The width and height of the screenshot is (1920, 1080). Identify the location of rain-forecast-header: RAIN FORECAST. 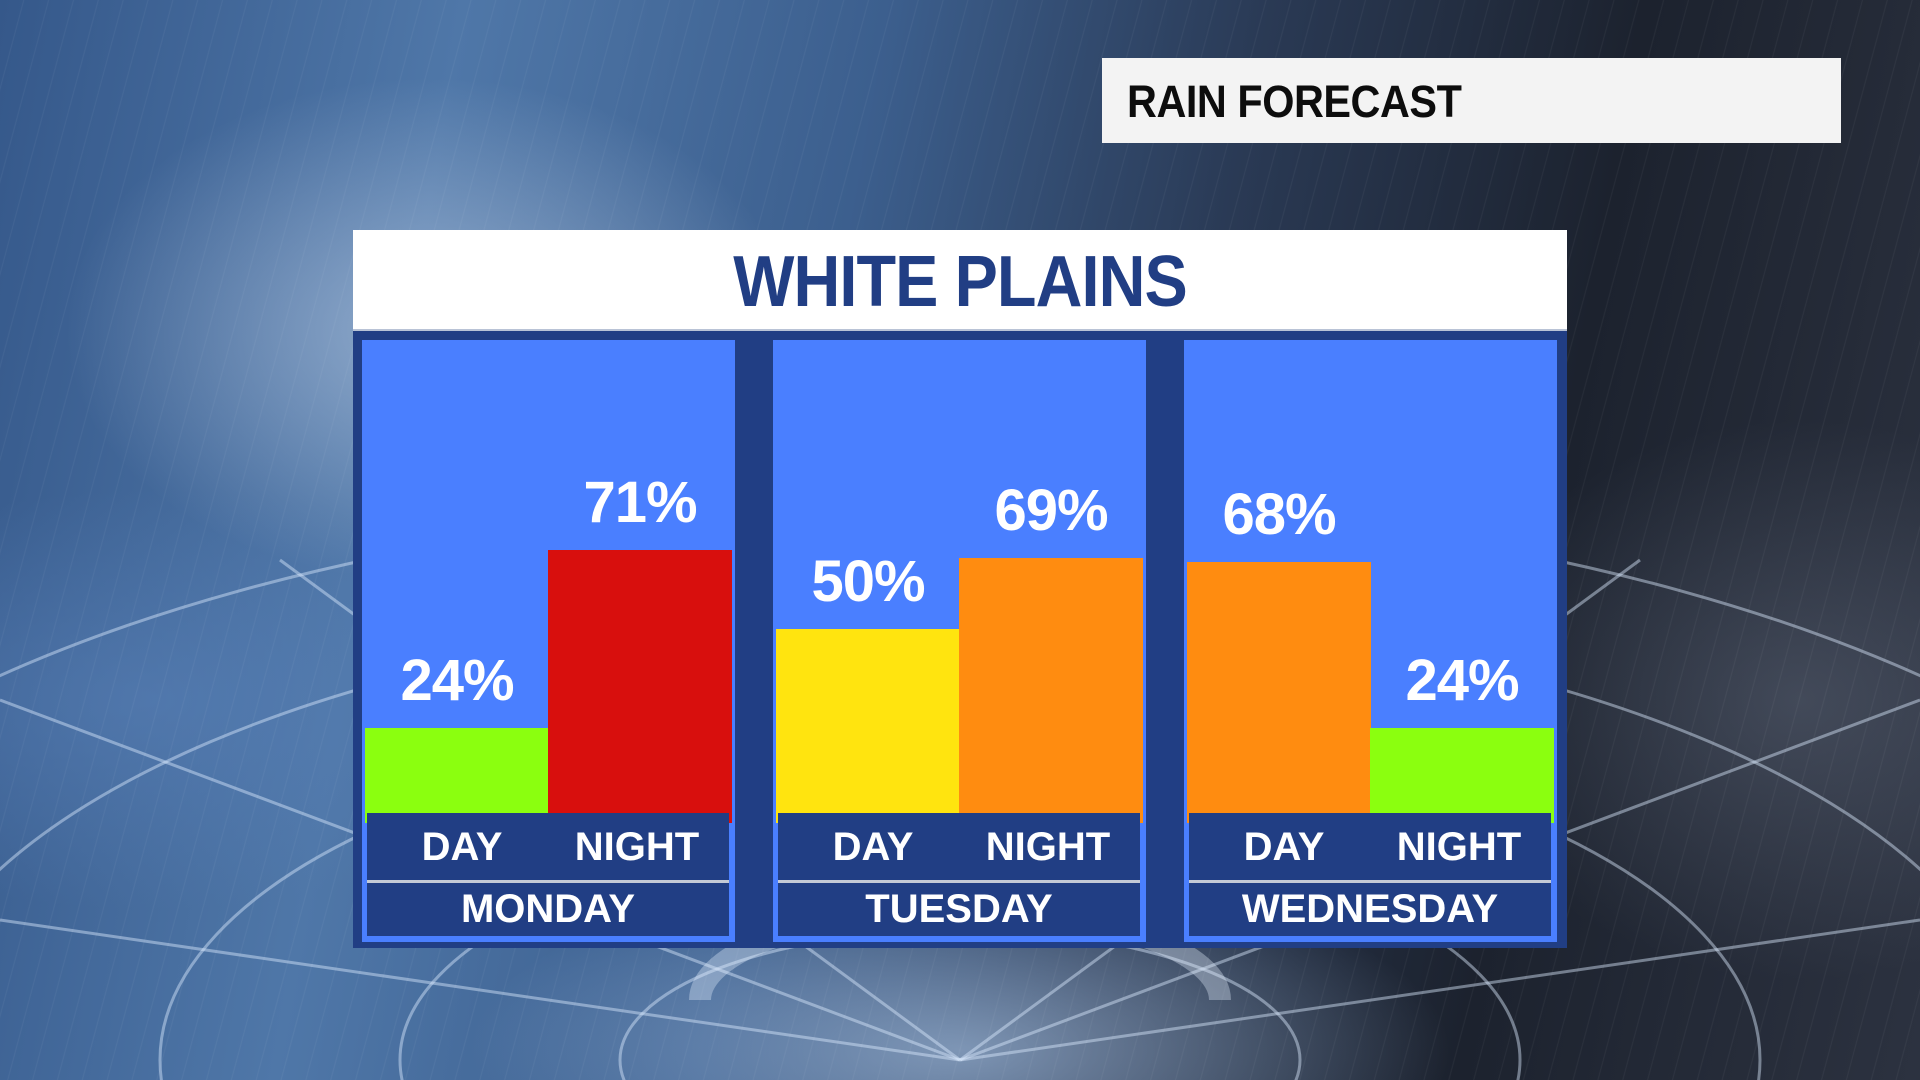
(1471, 100).